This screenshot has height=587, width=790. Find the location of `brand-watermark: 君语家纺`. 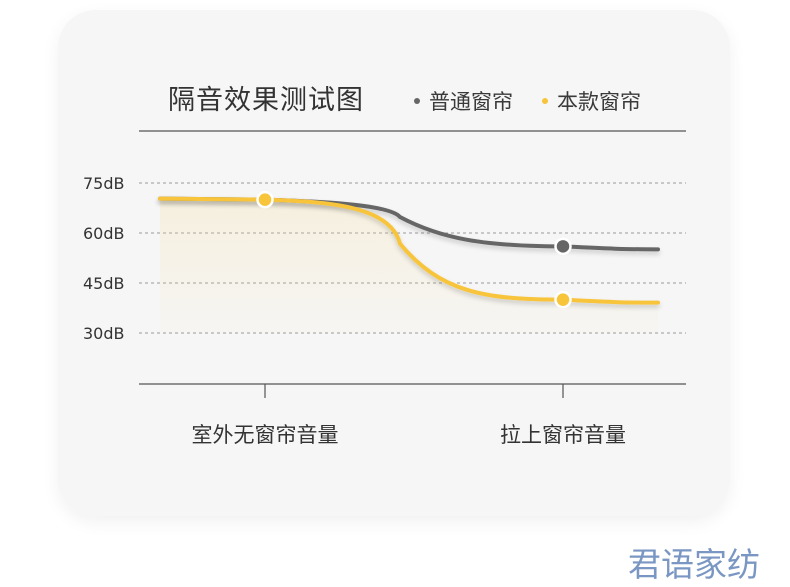

brand-watermark: 君语家纺 is located at coordinates (694, 564).